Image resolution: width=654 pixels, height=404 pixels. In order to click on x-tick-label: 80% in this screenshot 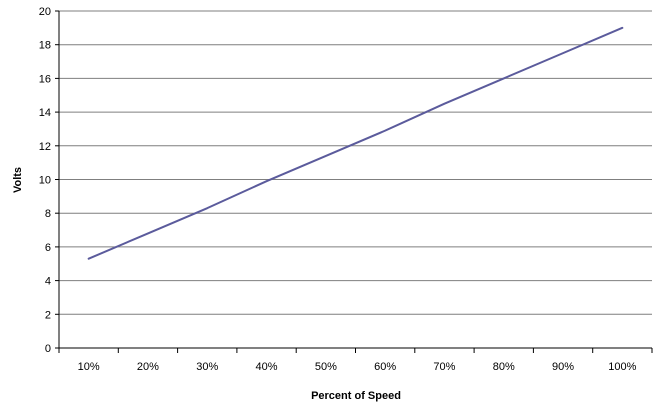, I will do `click(504, 367)`.